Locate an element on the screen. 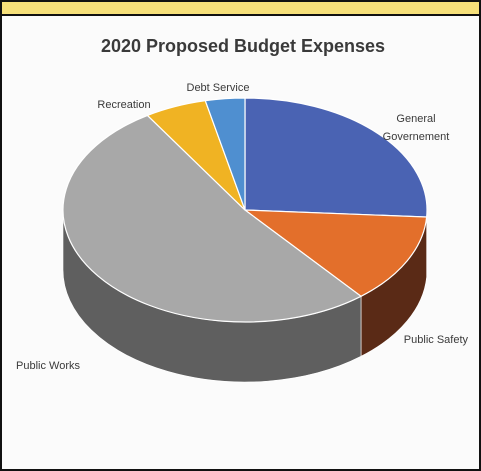 The height and width of the screenshot is (471, 481). pie-slice-general-governement is located at coordinates (336, 157).